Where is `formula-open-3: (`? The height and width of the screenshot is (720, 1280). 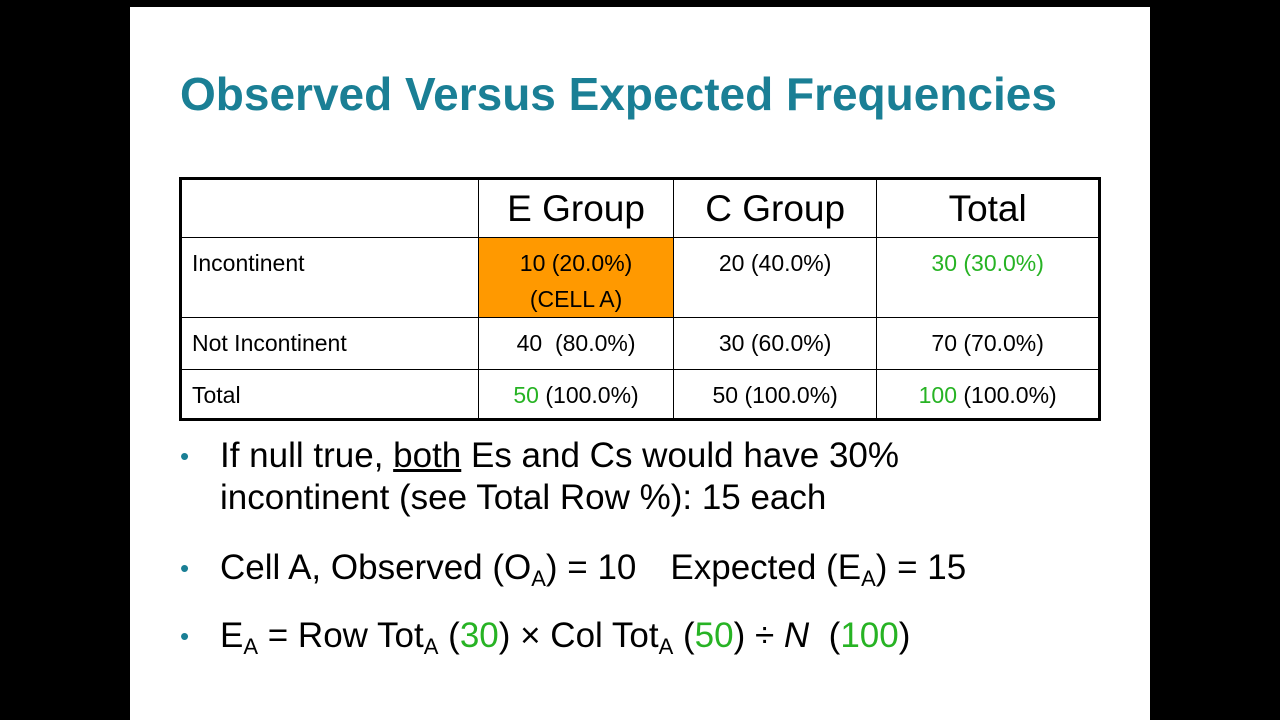 formula-open-3: ( is located at coordinates (825, 635).